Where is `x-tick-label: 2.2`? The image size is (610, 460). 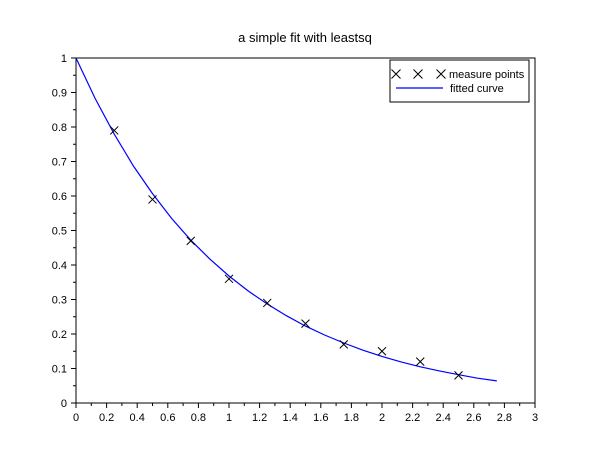
x-tick-label: 2.2 is located at coordinates (412, 418).